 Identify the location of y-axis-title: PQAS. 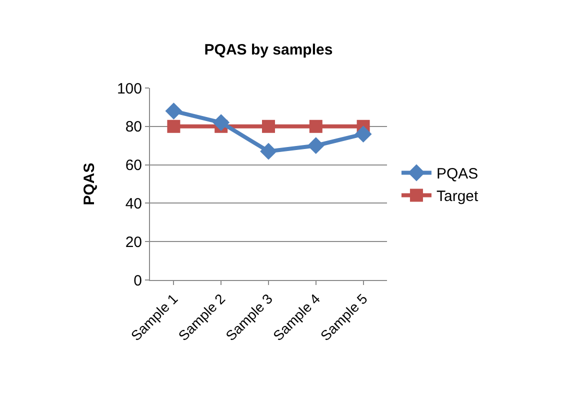
(89, 184).